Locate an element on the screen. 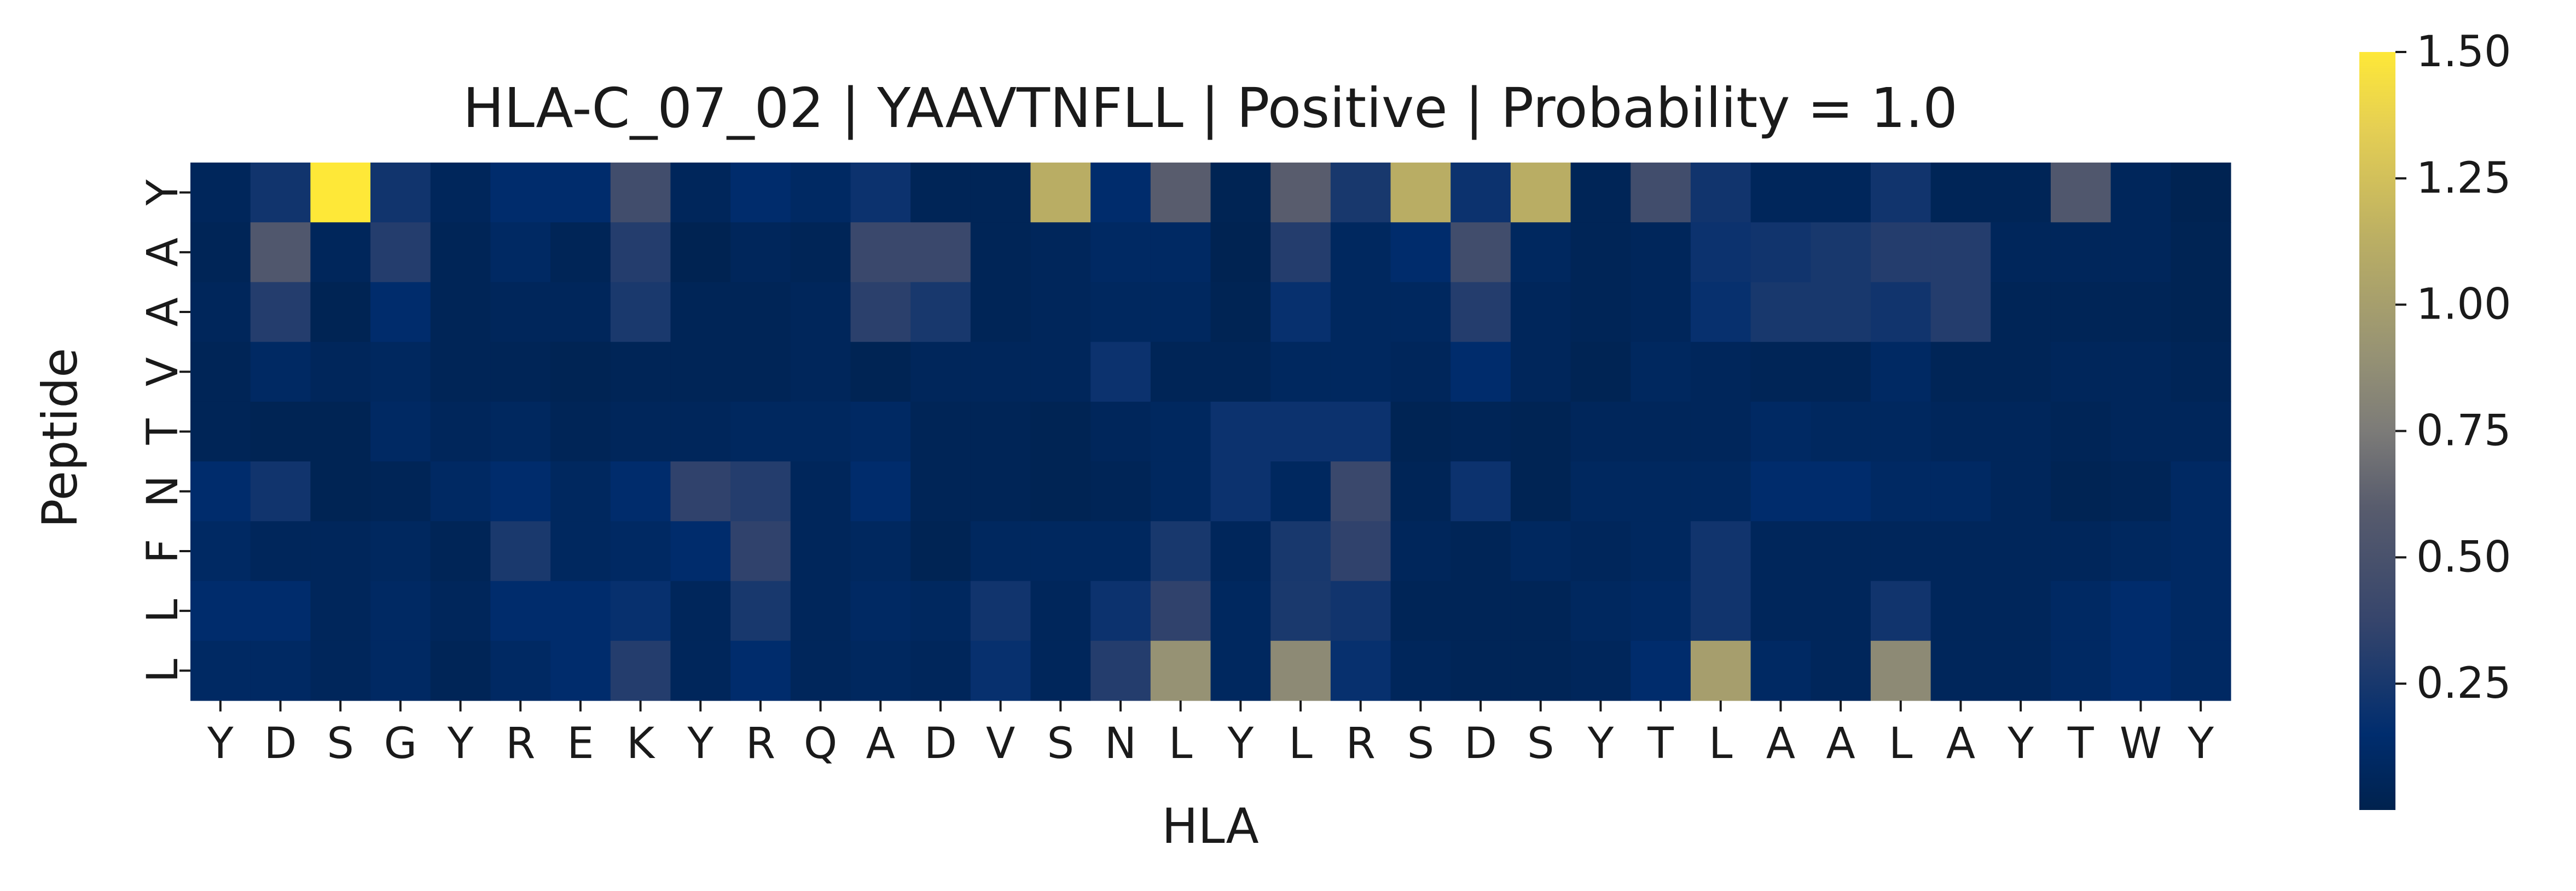 The height and width of the screenshot is (891, 2576). colorbar is located at coordinates (2377, 431).